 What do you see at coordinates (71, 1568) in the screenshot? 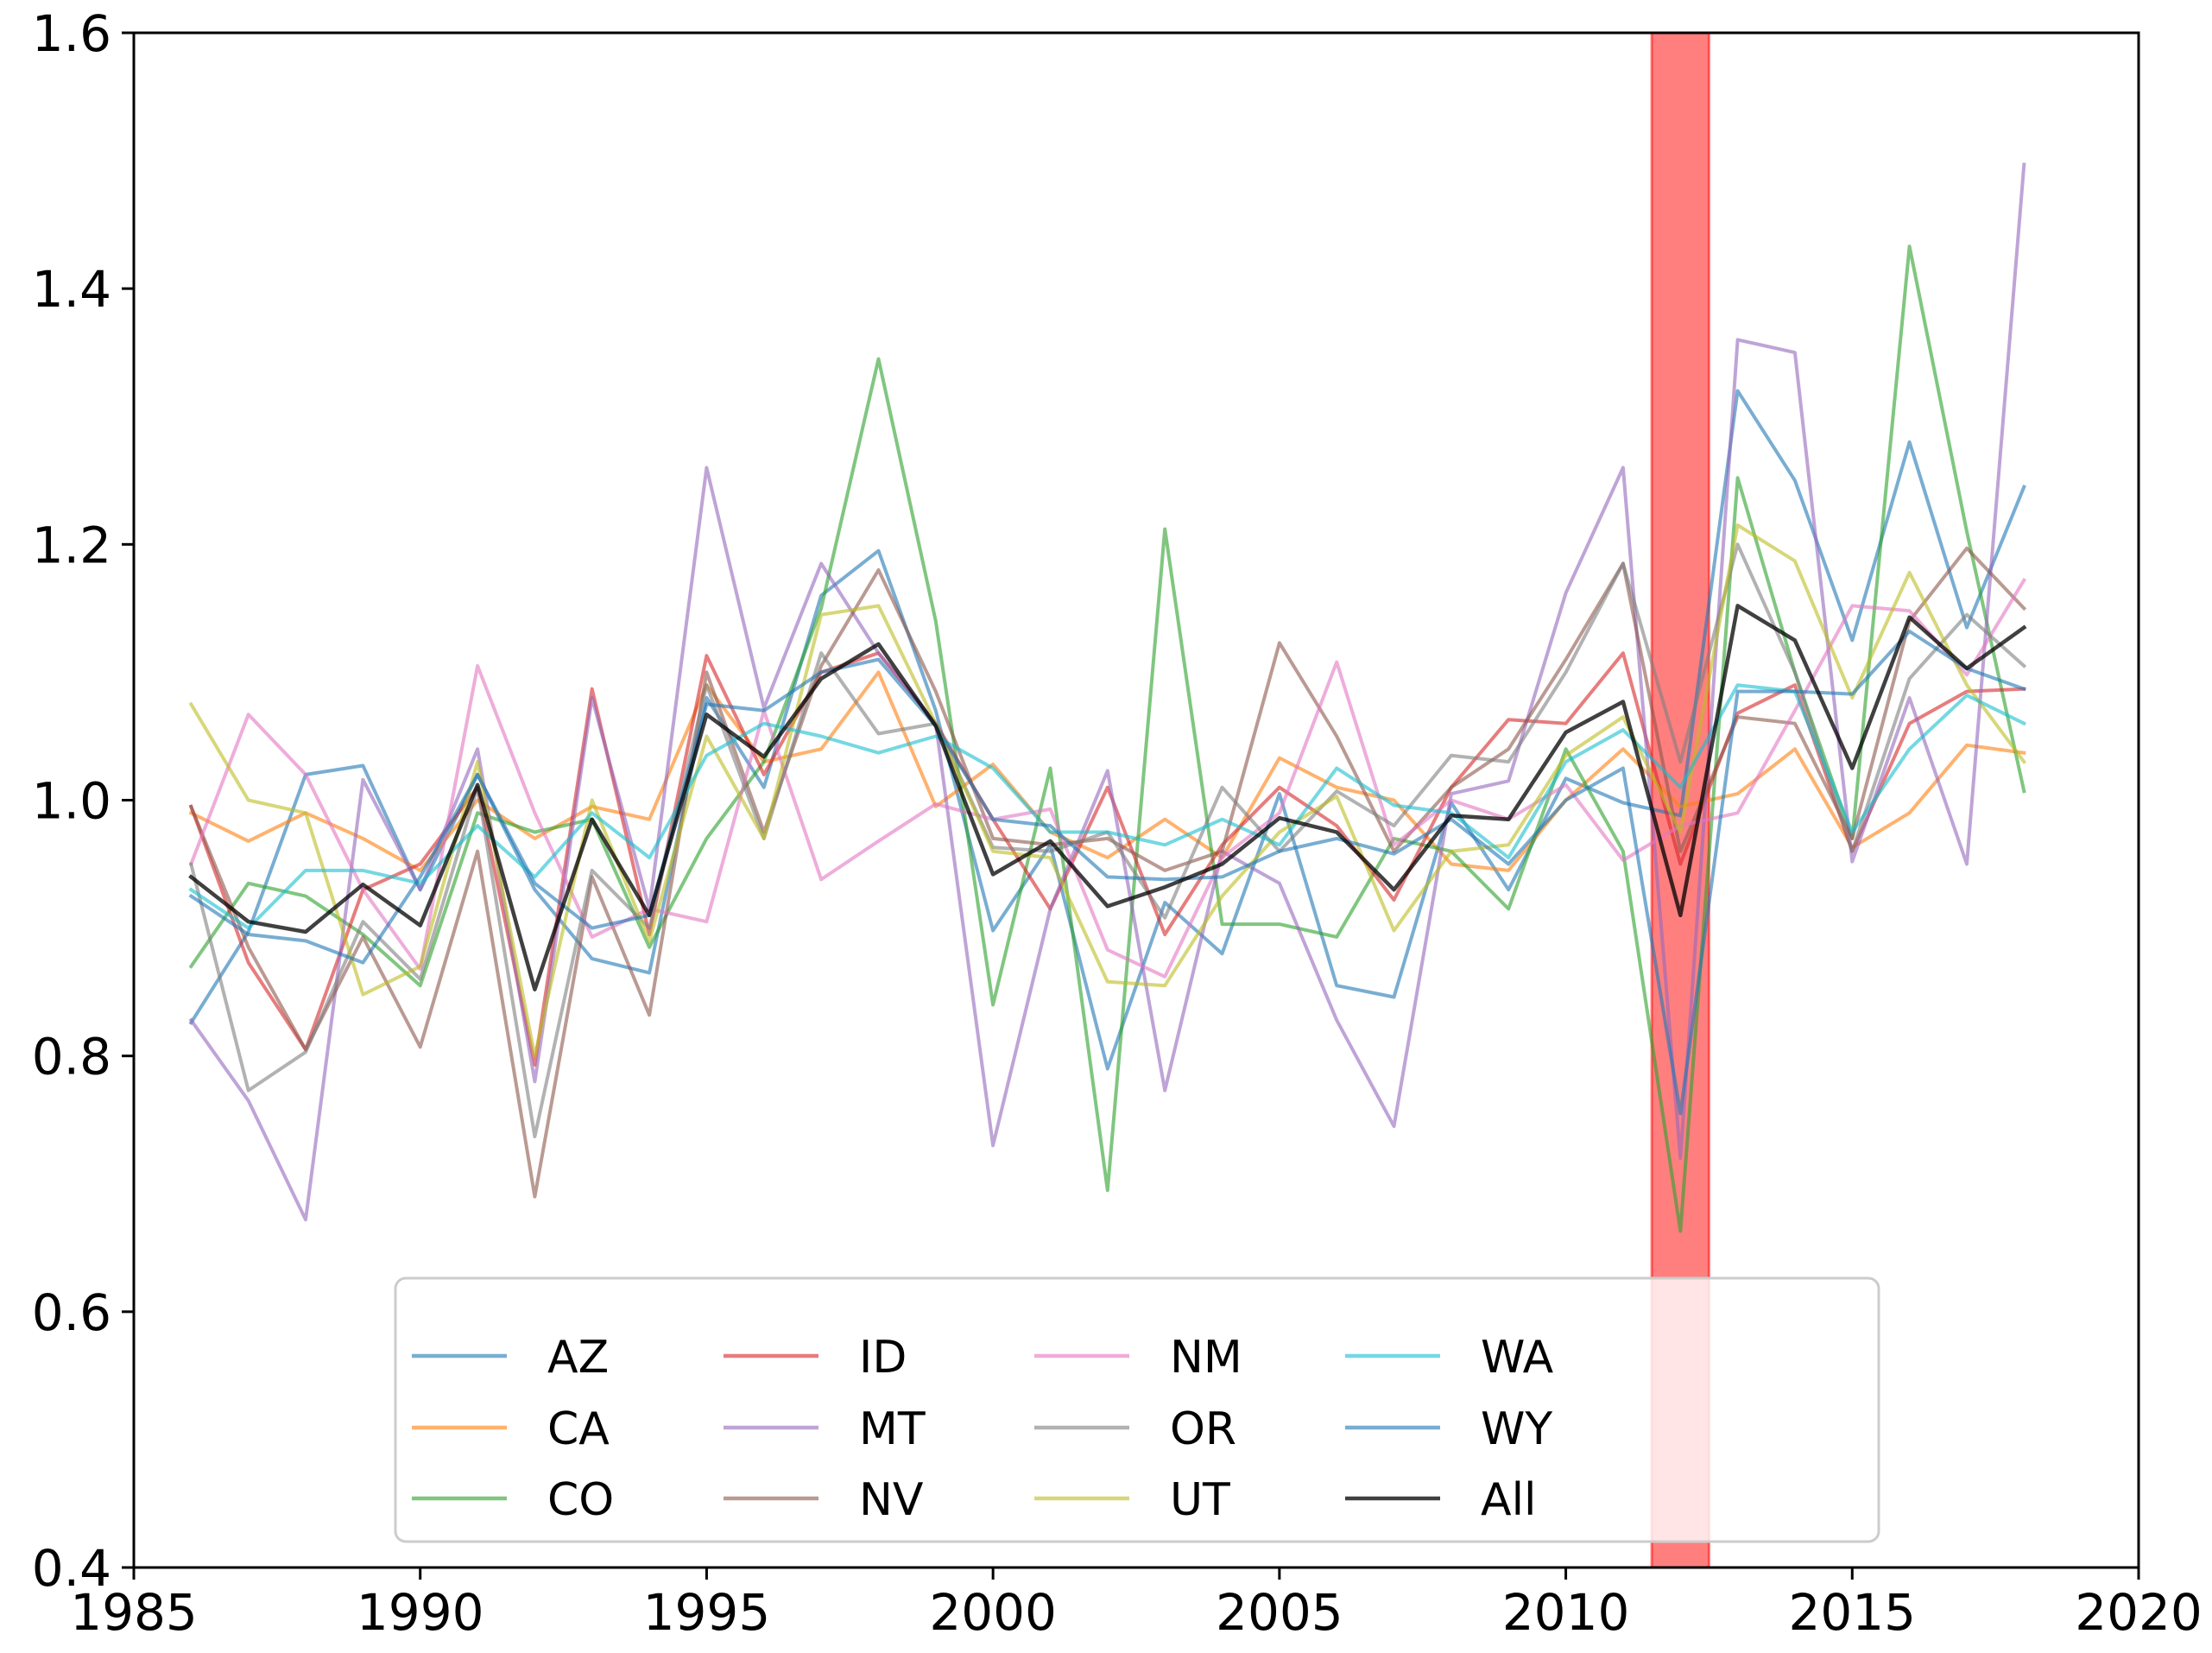
I see `y-tick-label: 0.4` at bounding box center [71, 1568].